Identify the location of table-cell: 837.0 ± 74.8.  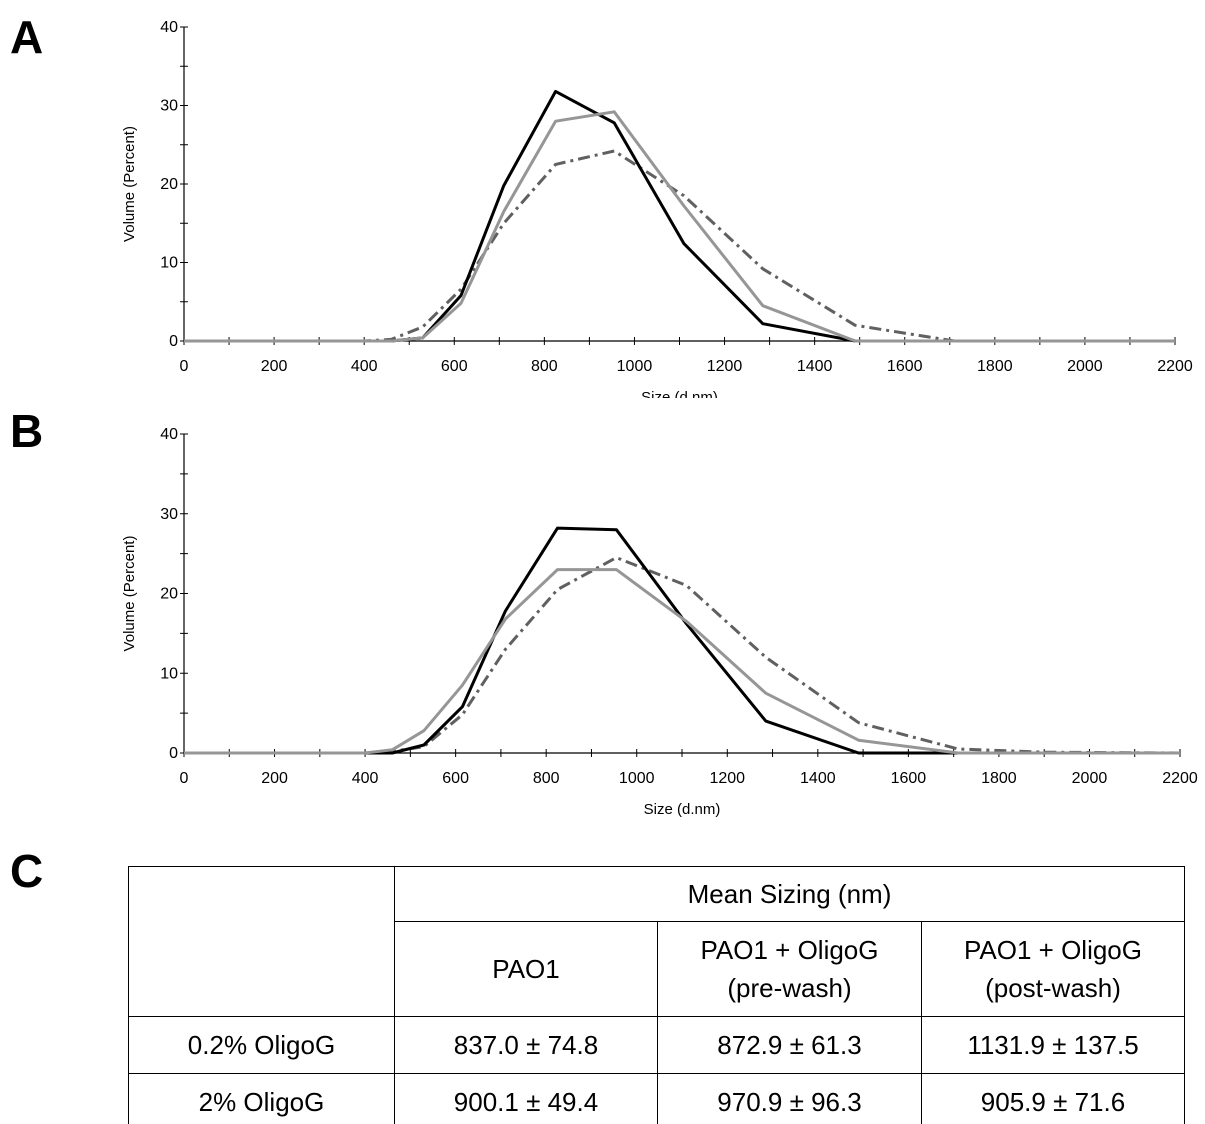
(526, 1045).